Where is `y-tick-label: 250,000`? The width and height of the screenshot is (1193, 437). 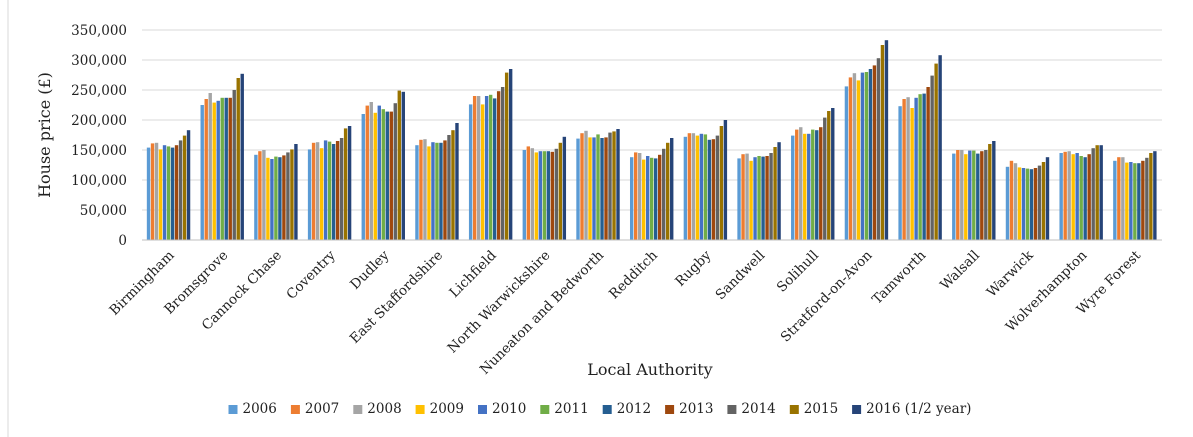
y-tick-label: 250,000 is located at coordinates (99, 91).